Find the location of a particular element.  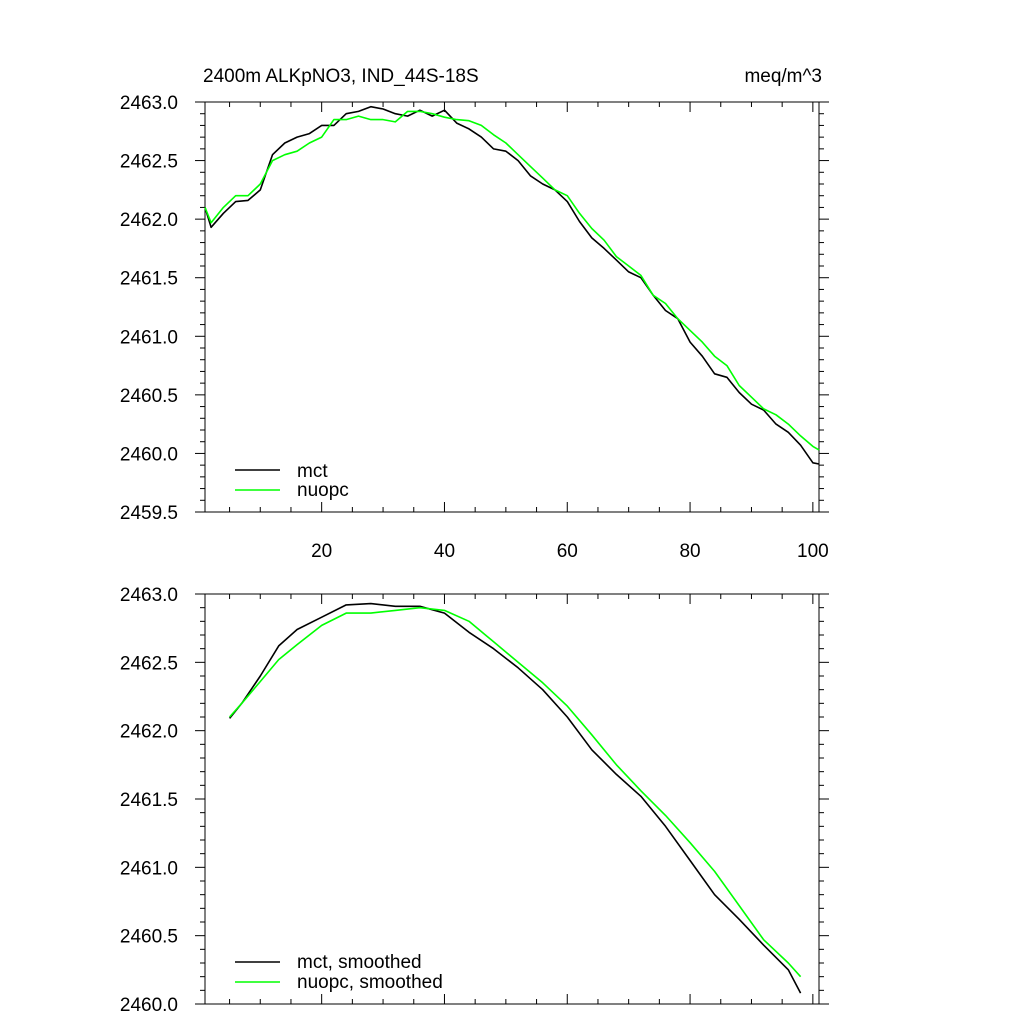

bottom-legend-label-nuopc: nuopc, smoothed is located at coordinates (370, 982).